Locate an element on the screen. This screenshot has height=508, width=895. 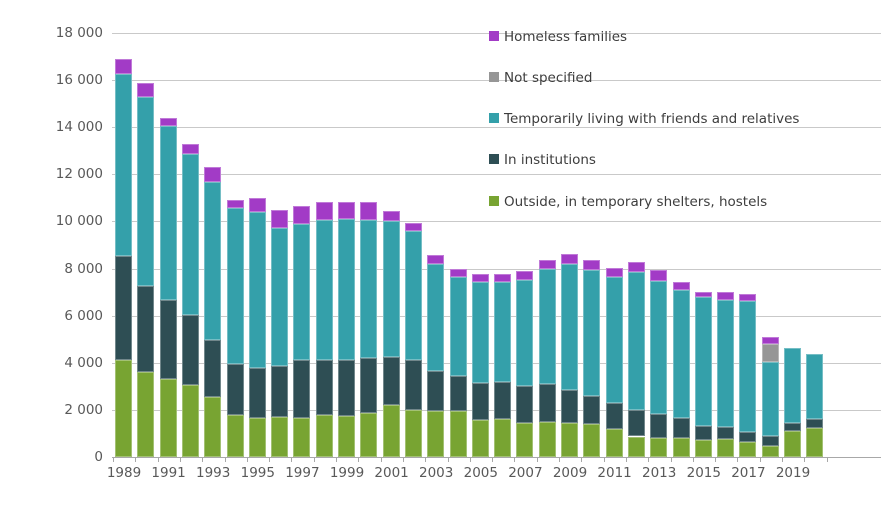
bar-segment-1990 is located at coordinates (146, 90).